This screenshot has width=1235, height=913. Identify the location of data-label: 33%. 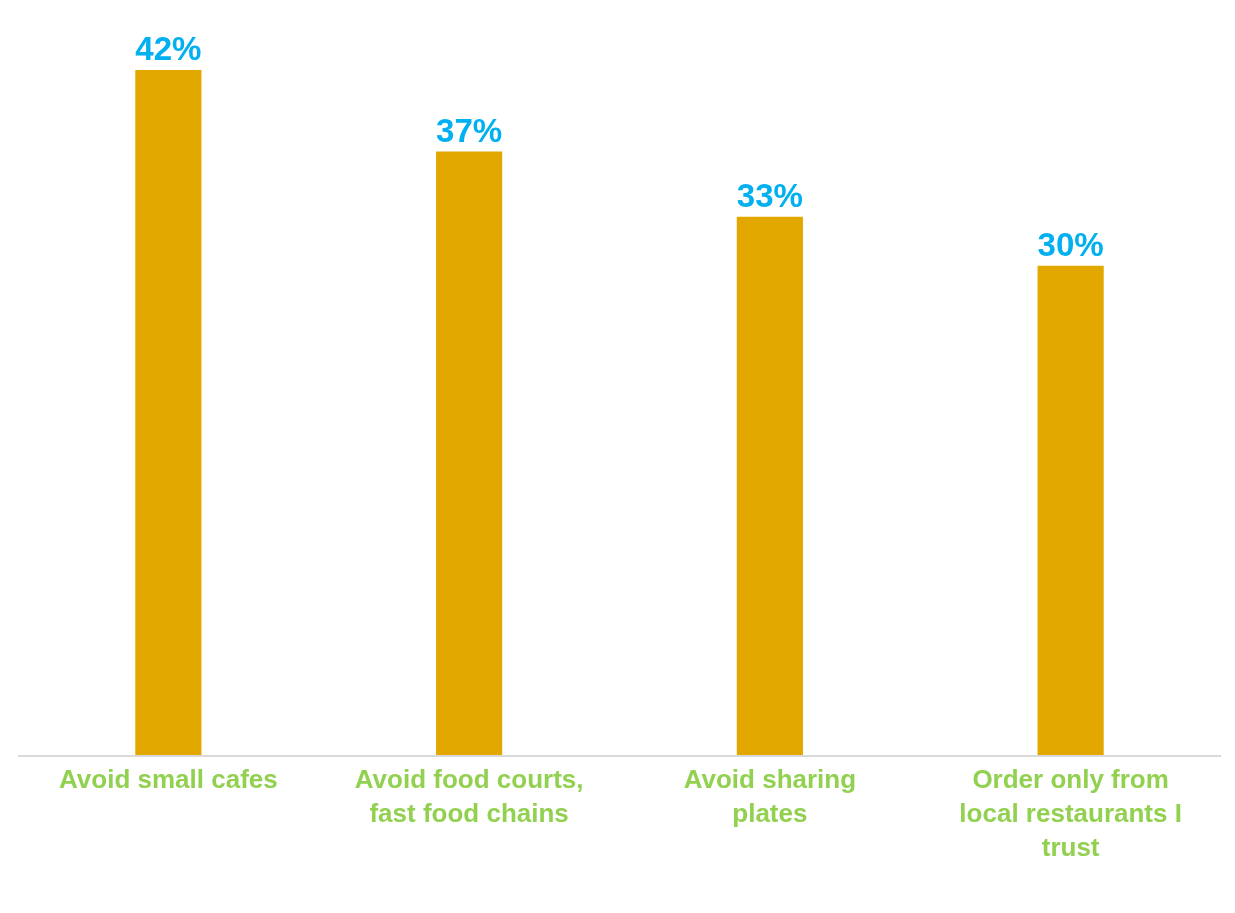
(769, 196).